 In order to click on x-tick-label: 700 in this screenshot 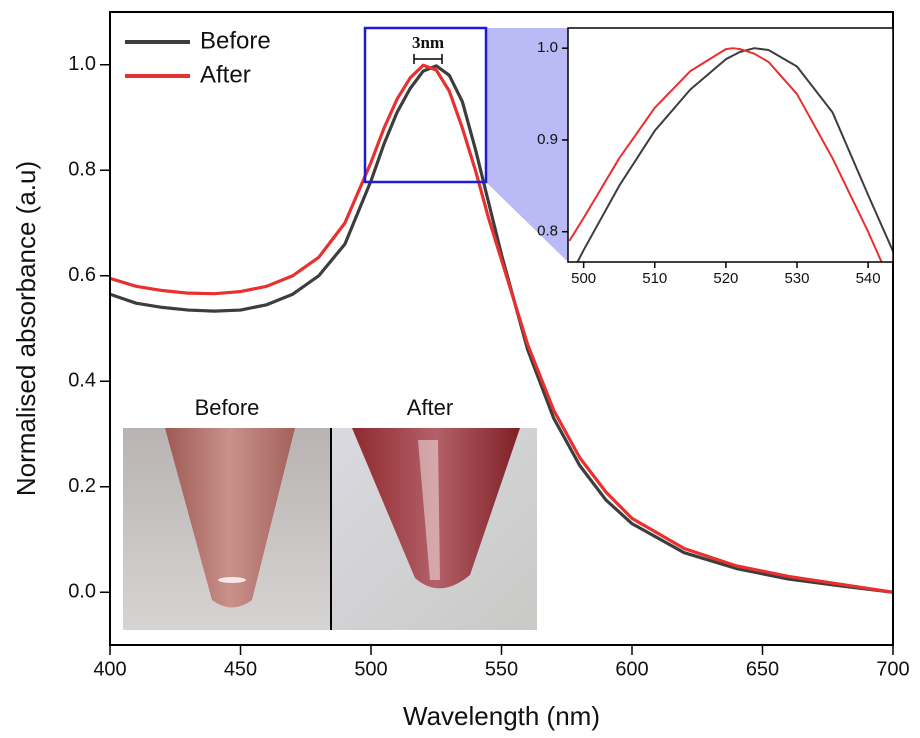, I will do `click(892, 669)`.